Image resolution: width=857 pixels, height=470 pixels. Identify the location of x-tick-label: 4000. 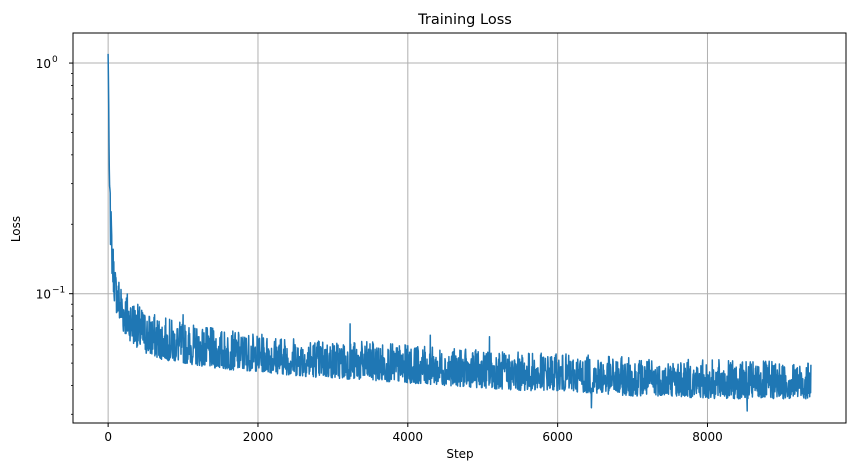
(408, 437).